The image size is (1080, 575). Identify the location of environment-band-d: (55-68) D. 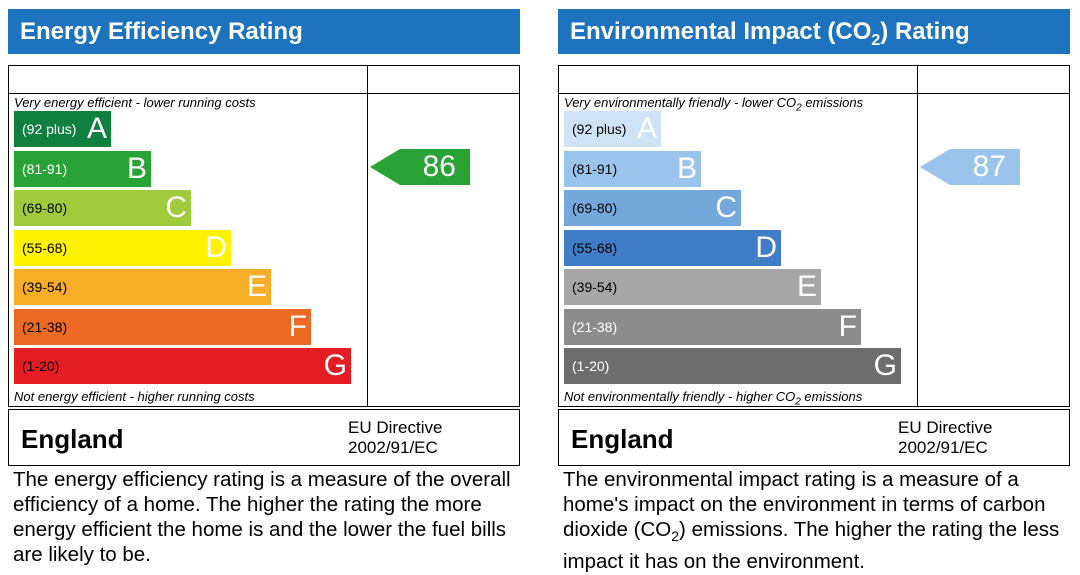
(672, 247).